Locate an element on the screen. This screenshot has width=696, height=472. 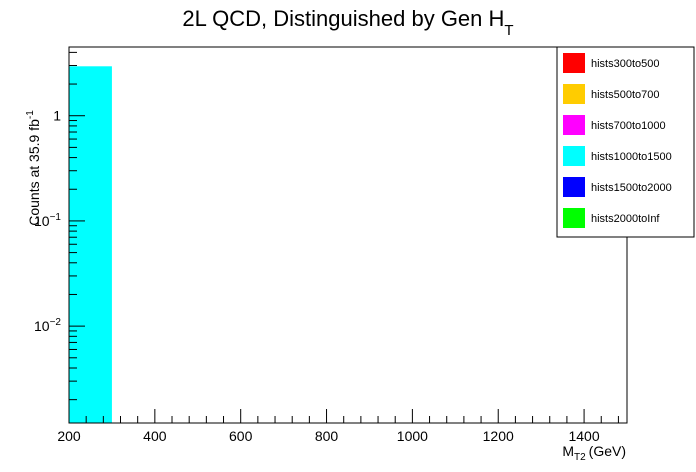
x-axis-label-main: M is located at coordinates (568, 451).